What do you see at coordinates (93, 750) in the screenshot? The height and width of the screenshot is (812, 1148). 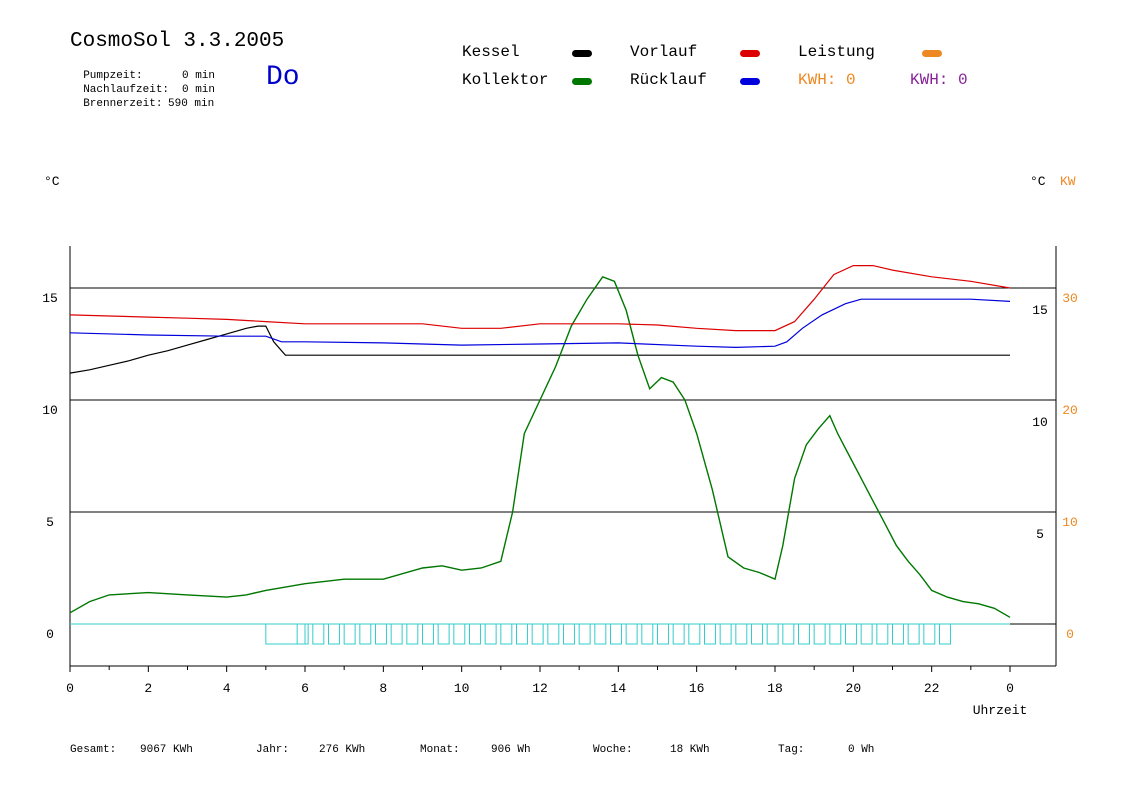 I see `footer-gesamt-label: Gesamt:` at bounding box center [93, 750].